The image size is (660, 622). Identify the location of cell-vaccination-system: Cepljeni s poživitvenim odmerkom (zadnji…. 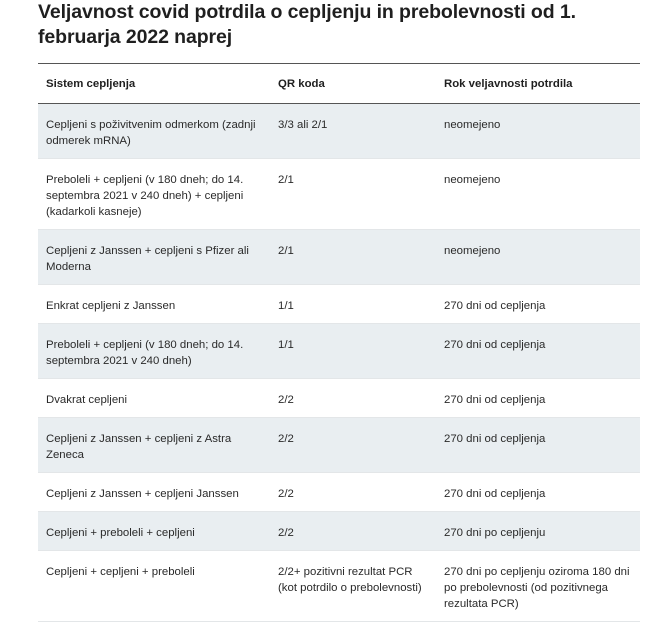
(154, 131).